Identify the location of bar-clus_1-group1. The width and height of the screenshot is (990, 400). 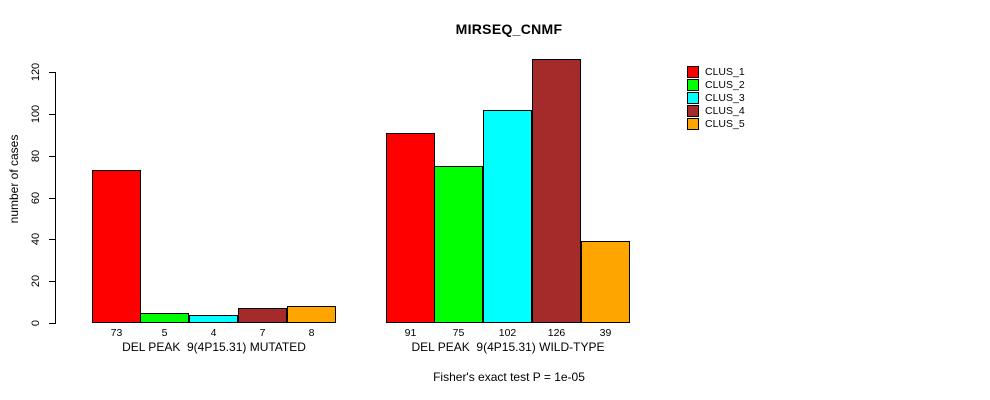
(116, 246).